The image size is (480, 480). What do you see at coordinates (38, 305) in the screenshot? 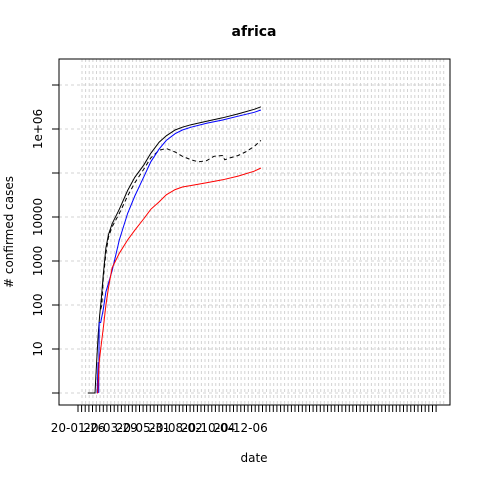
I see `y-tick-label: 100` at bounding box center [38, 305].